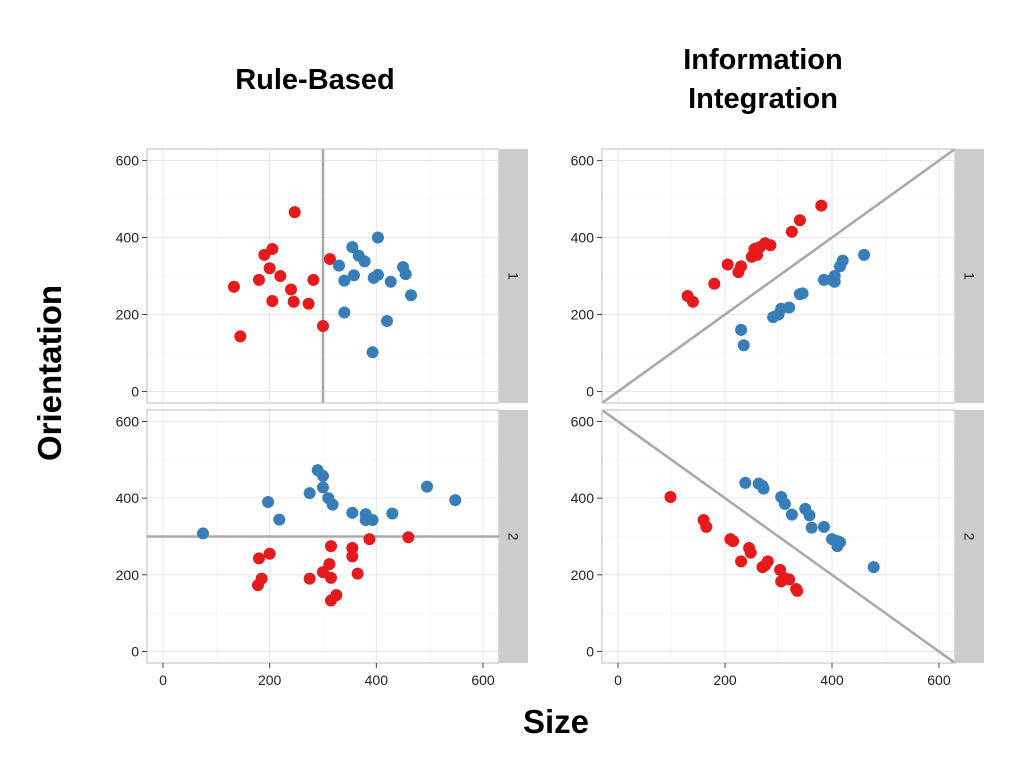 The height and width of the screenshot is (768, 1024). Describe the element at coordinates (556, 721) in the screenshot. I see `x-axis-title: Size` at that location.